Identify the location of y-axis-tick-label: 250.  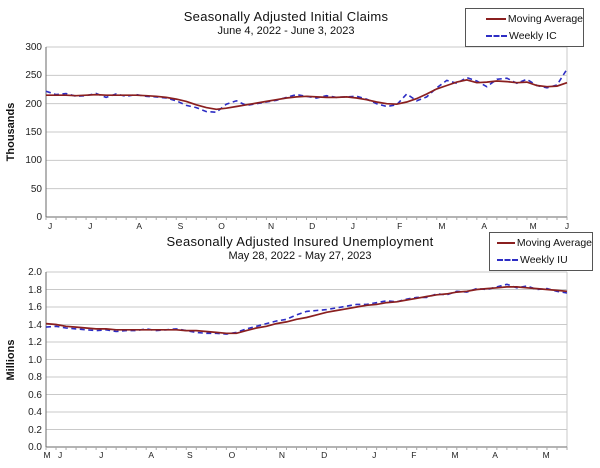
(33, 76).